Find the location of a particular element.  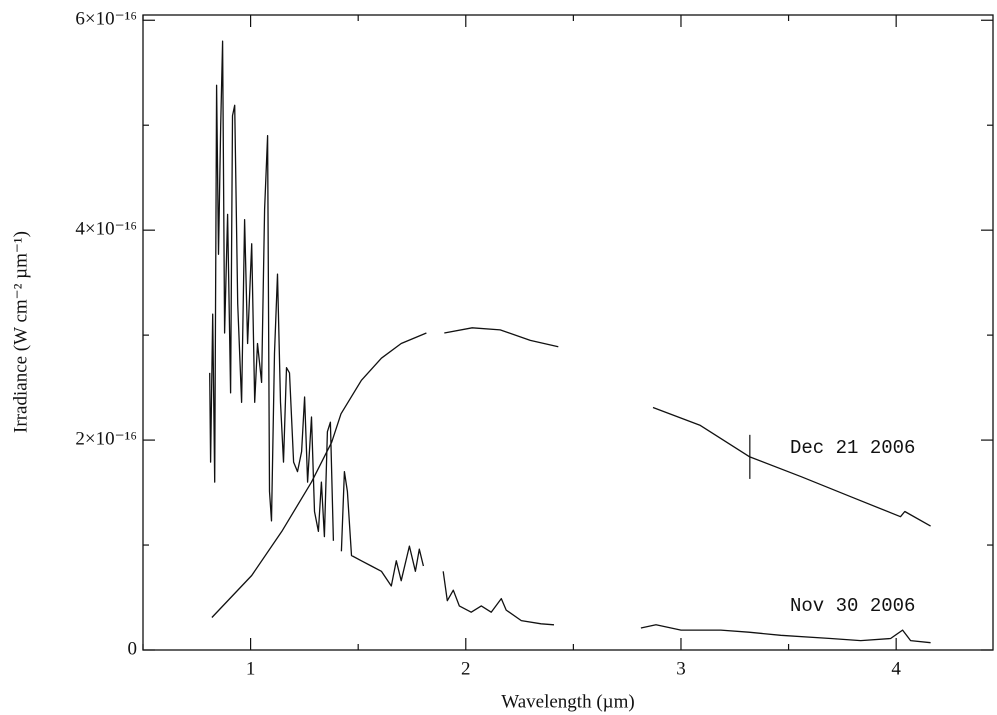

x-tick-label: 4 is located at coordinates (896, 668).